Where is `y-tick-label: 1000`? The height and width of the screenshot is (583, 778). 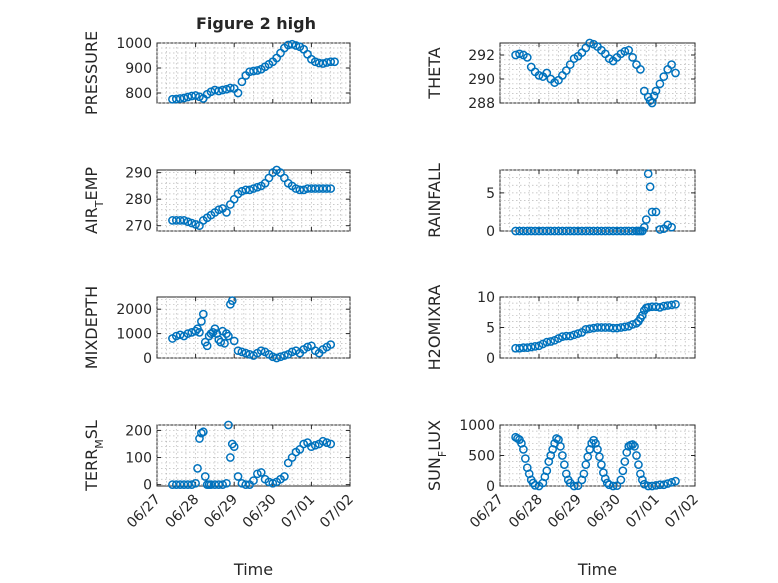
y-tick-label: 1000 is located at coordinates (134, 335).